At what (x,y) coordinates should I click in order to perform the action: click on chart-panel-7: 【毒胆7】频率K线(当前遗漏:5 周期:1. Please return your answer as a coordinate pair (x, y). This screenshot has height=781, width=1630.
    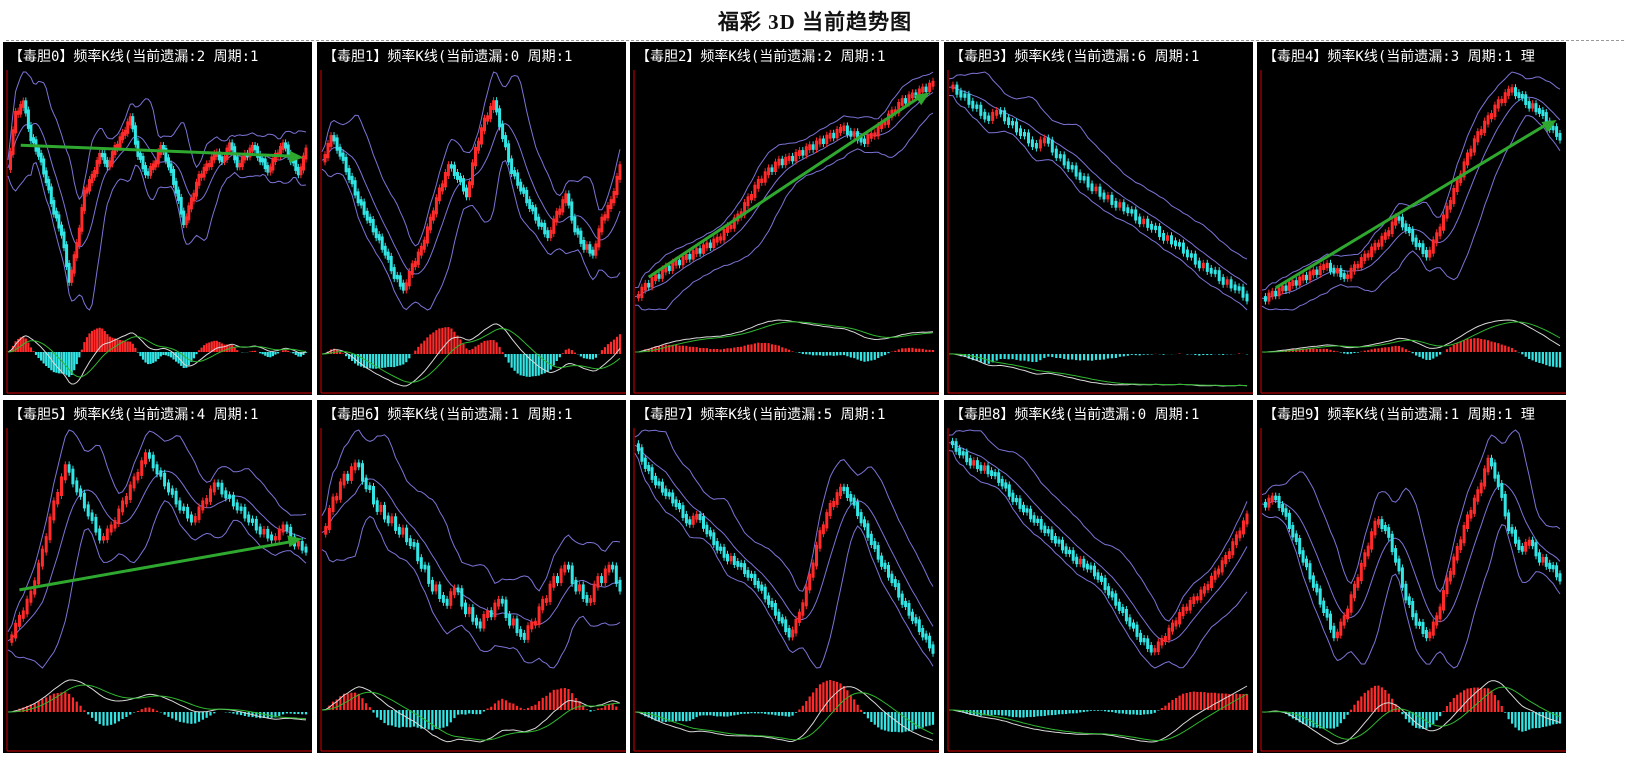
    Looking at the image, I should click on (784, 576).